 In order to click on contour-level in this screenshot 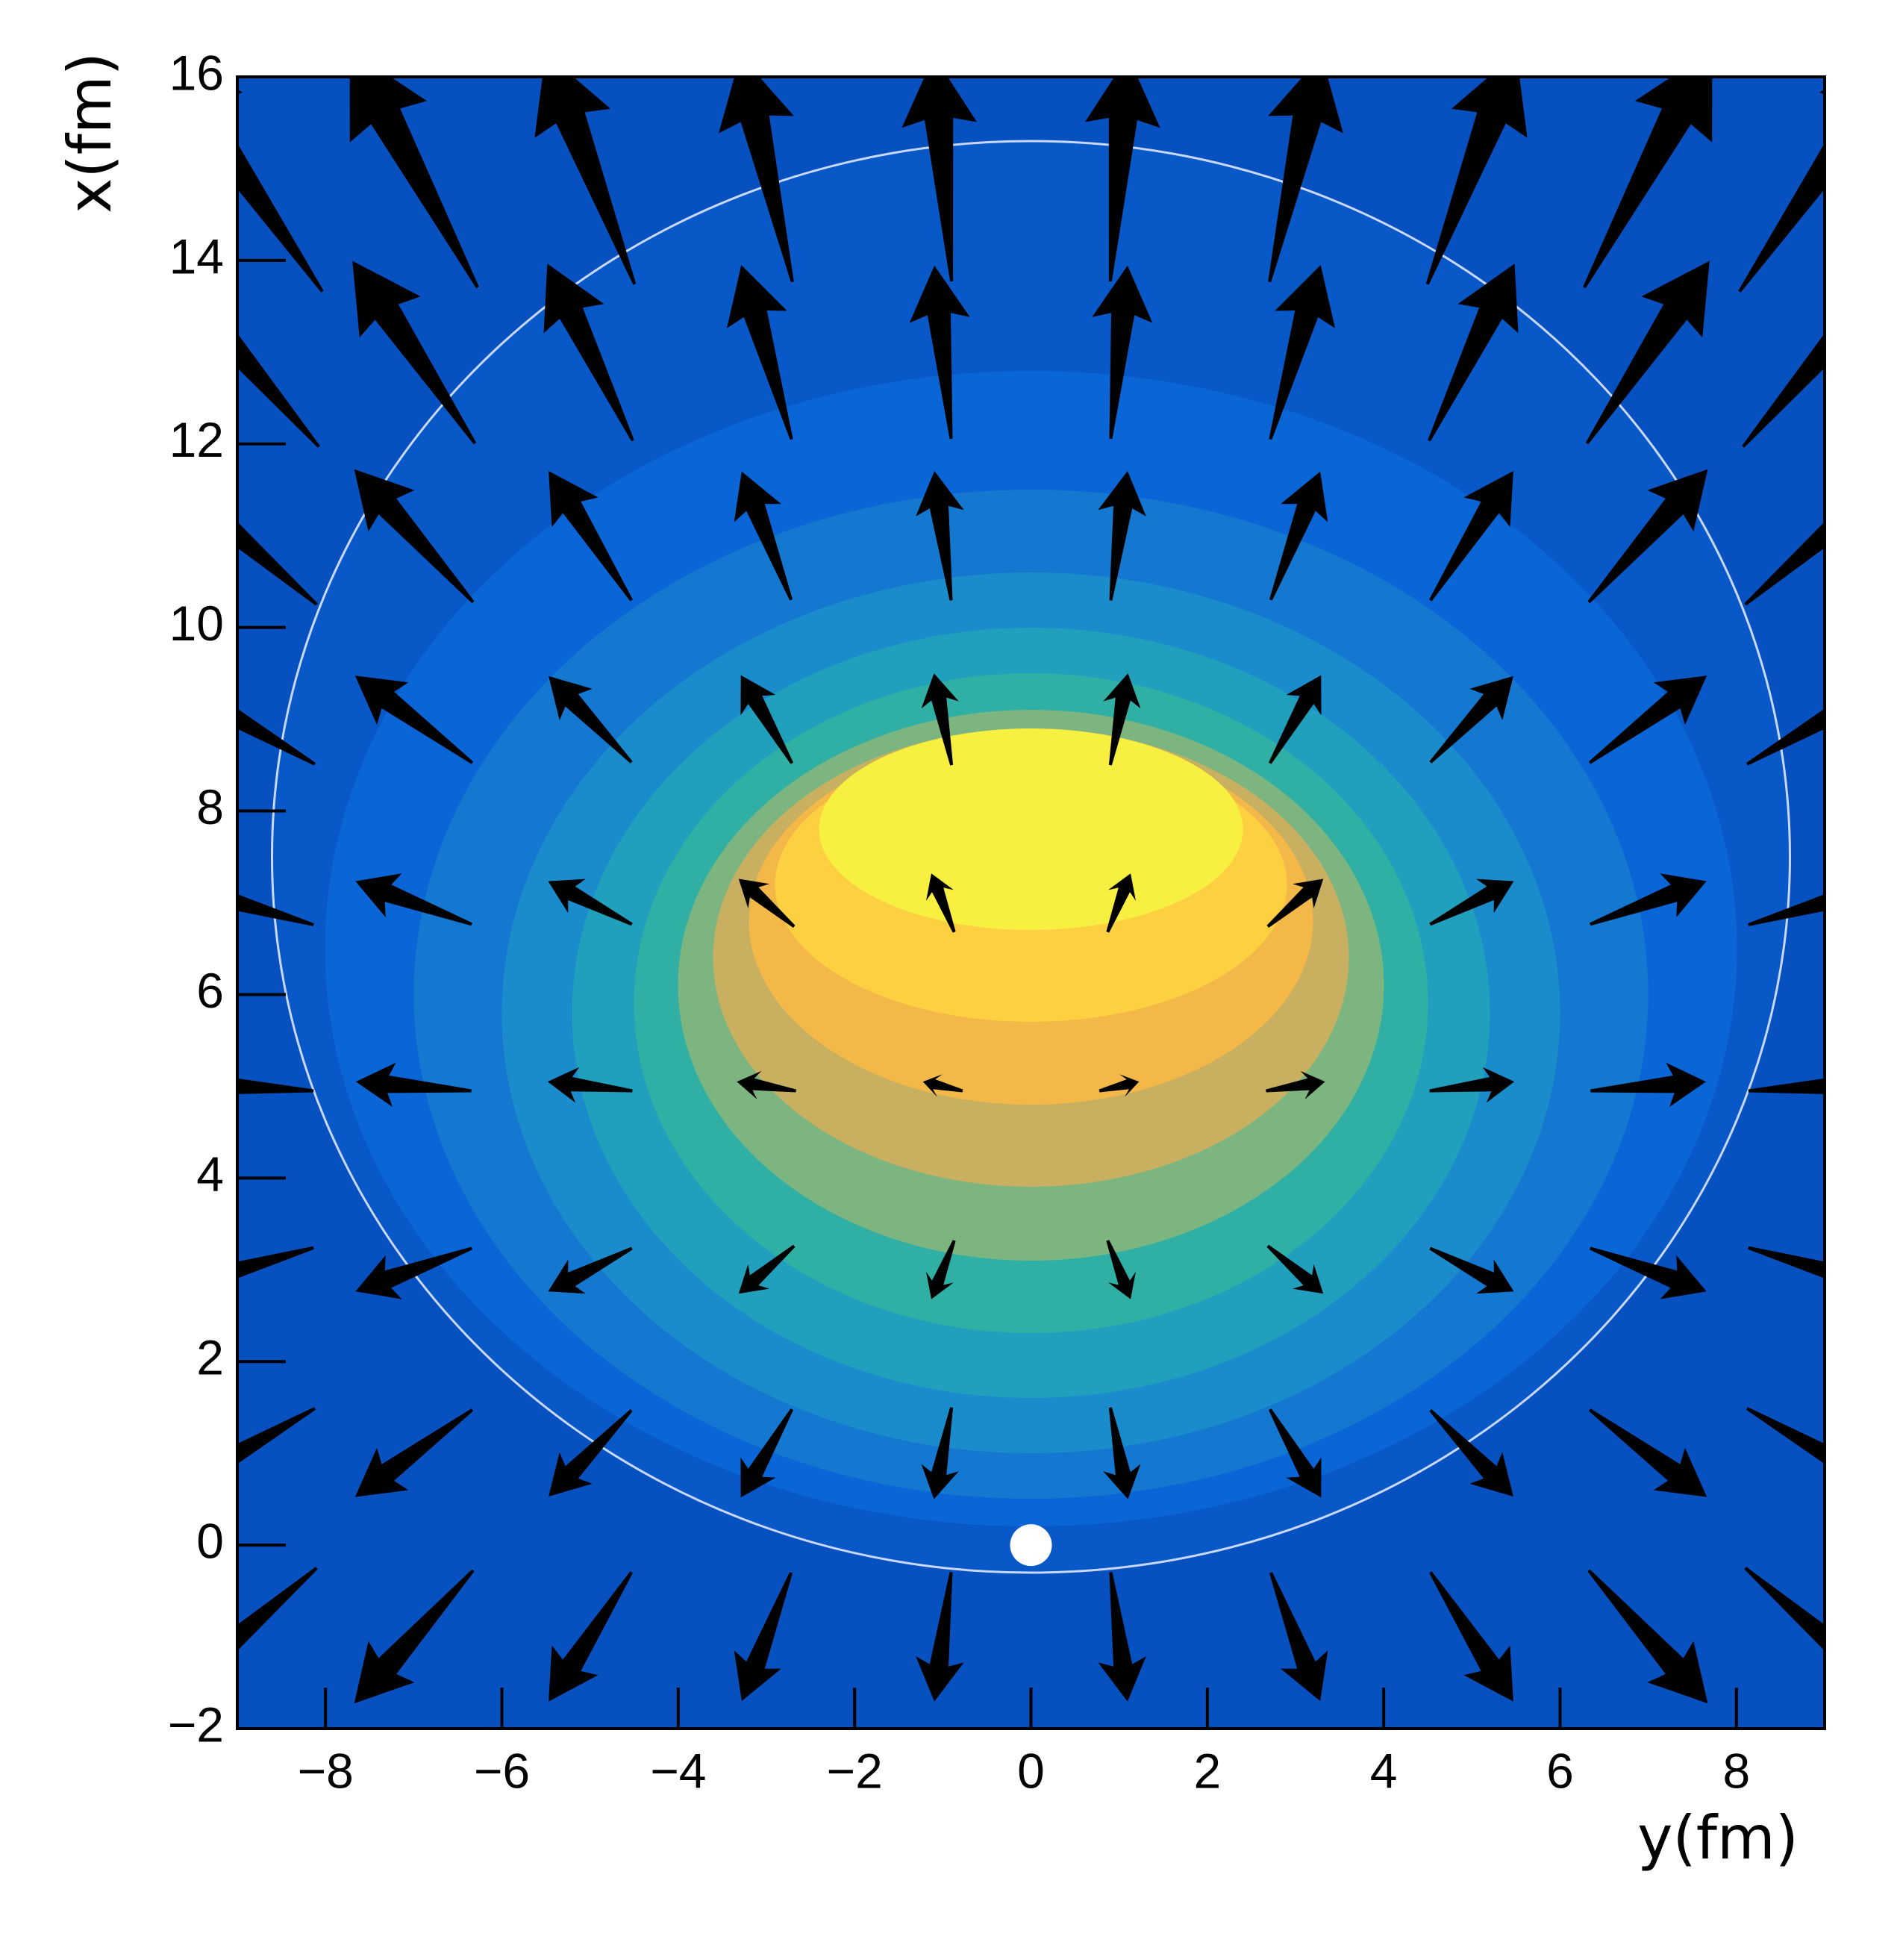, I will do `click(1031, 829)`.